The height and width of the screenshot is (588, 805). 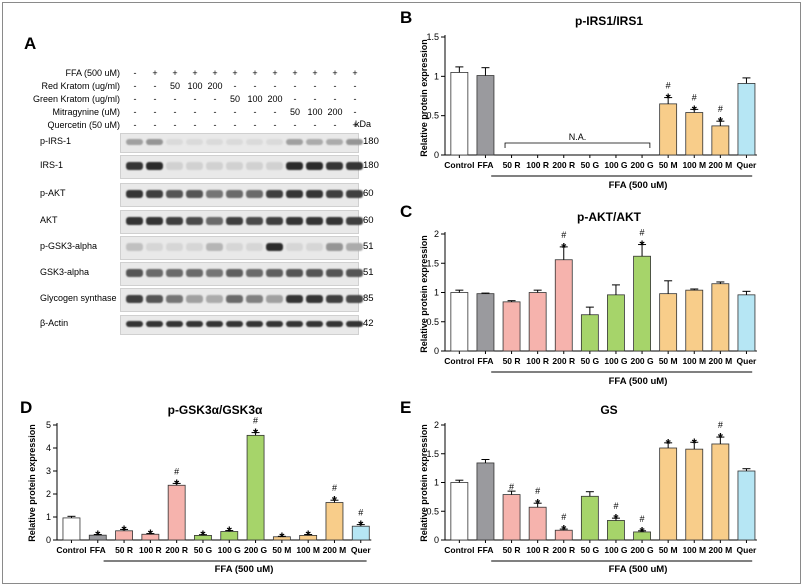 What do you see at coordinates (537, 361) in the screenshot?
I see `x-tick-label: 100 R` at bounding box center [537, 361].